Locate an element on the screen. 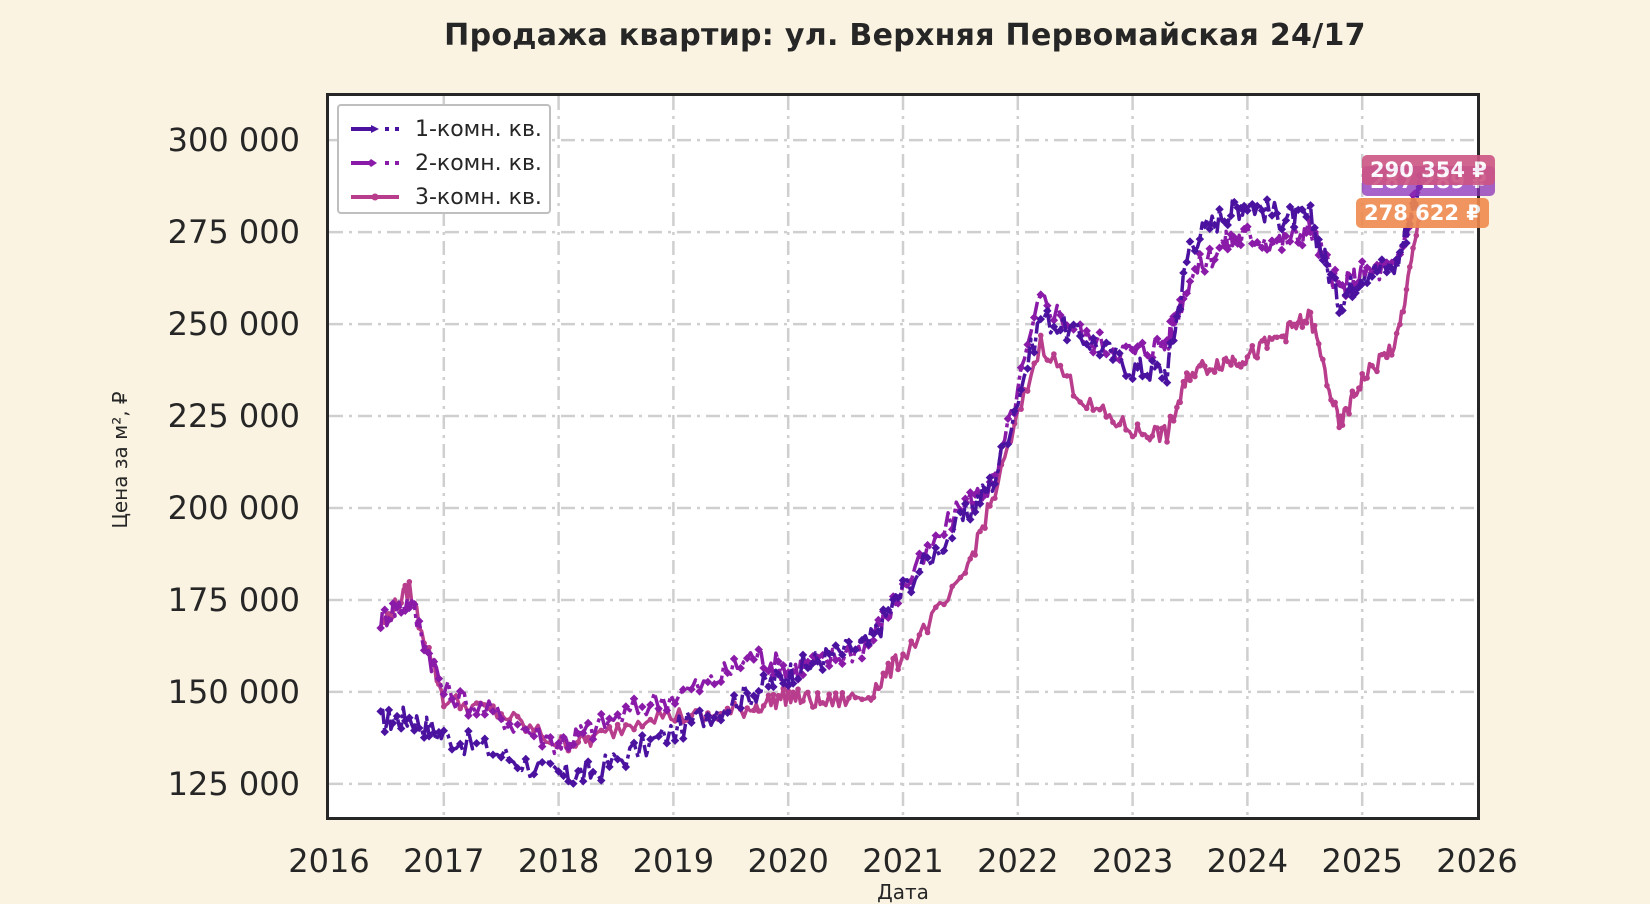 Image resolution: width=1650 pixels, height=904 pixels. legend-item-1room: 1-комн. кв. is located at coordinates (445, 129).